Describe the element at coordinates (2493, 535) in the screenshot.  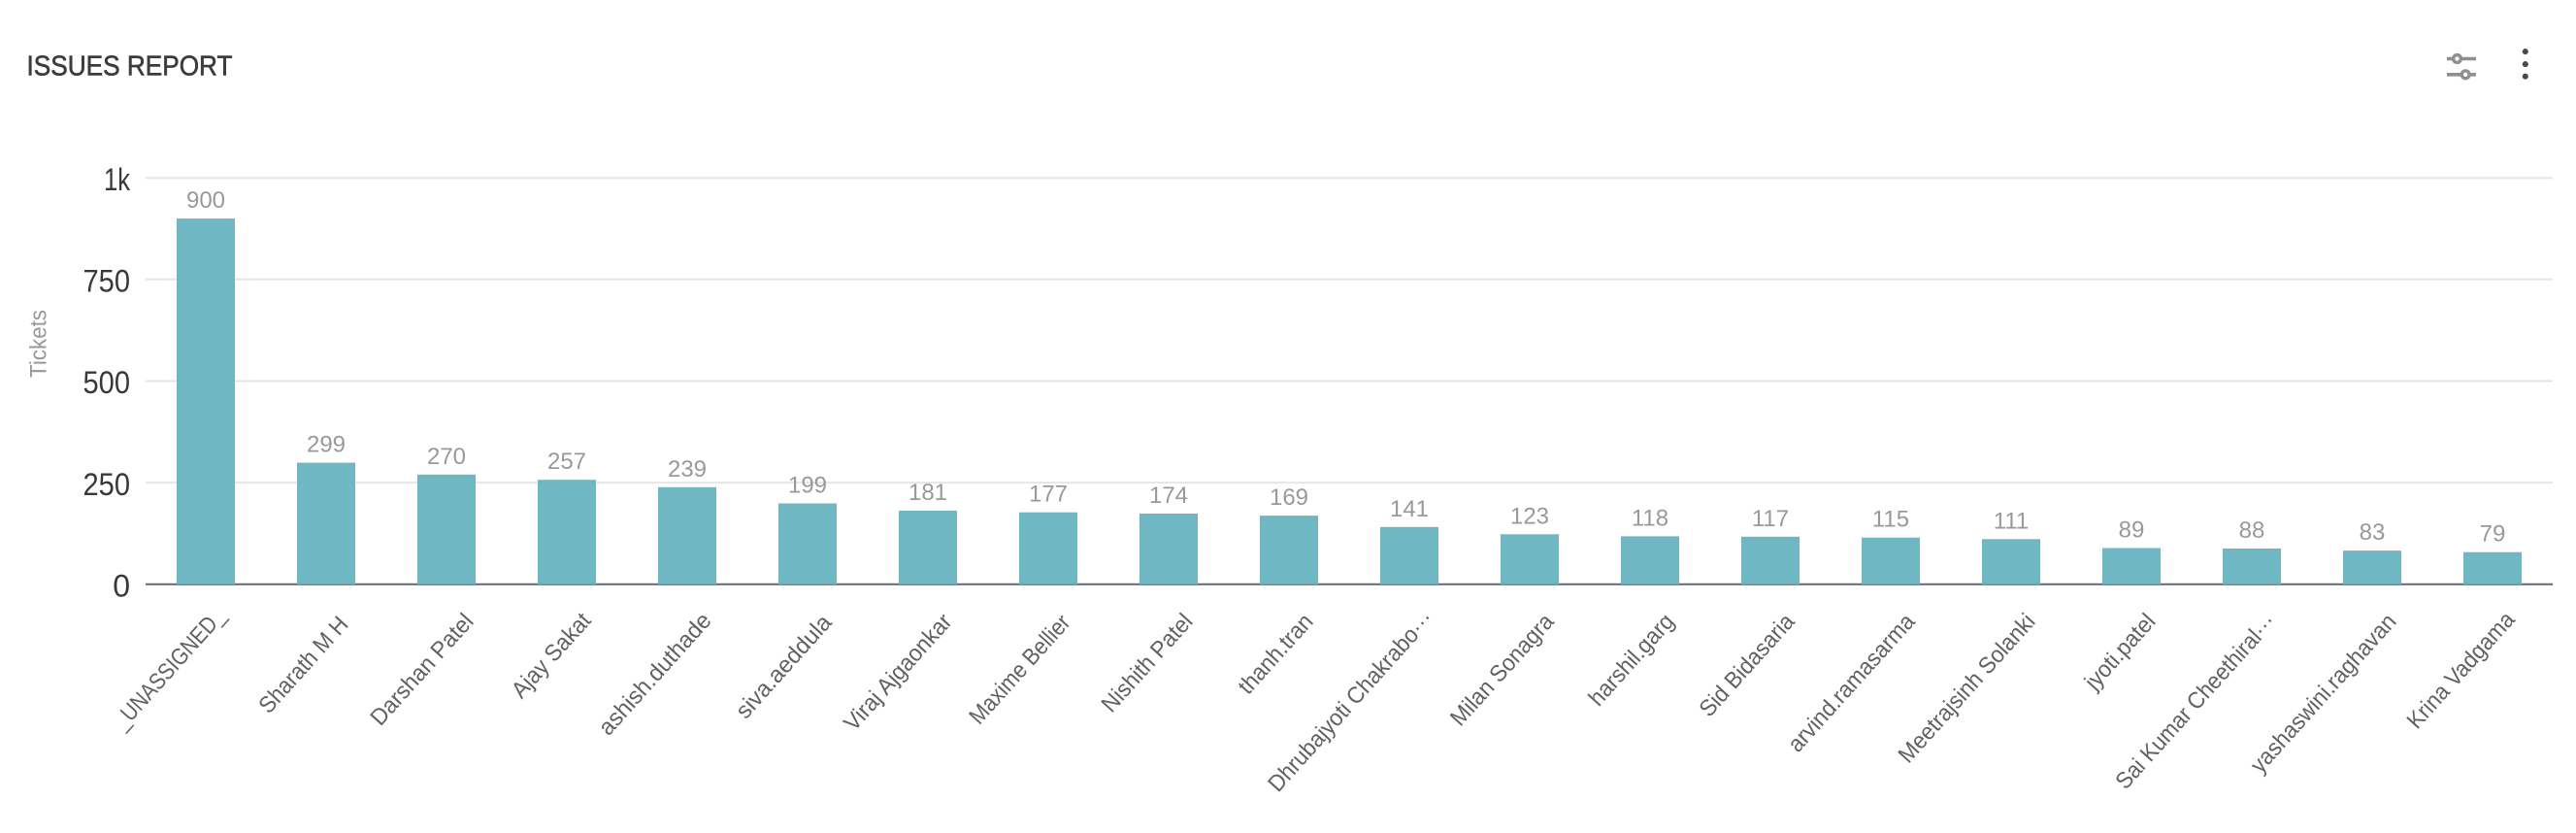
I see `svg-text: 79` at that location.